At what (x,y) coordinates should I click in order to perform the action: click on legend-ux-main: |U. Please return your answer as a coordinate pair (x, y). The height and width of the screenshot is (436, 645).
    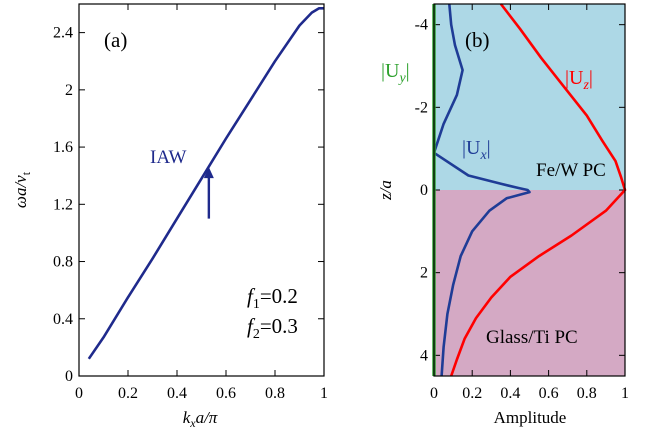
    Looking at the image, I should click on (471, 148).